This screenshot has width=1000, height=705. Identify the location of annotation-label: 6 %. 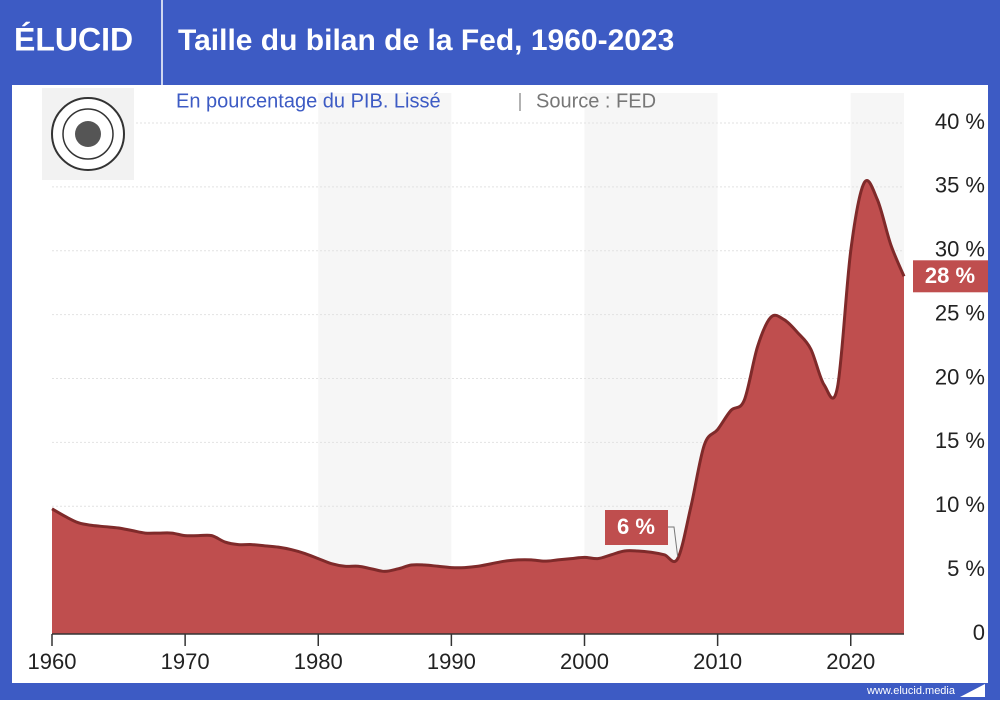
(636, 526).